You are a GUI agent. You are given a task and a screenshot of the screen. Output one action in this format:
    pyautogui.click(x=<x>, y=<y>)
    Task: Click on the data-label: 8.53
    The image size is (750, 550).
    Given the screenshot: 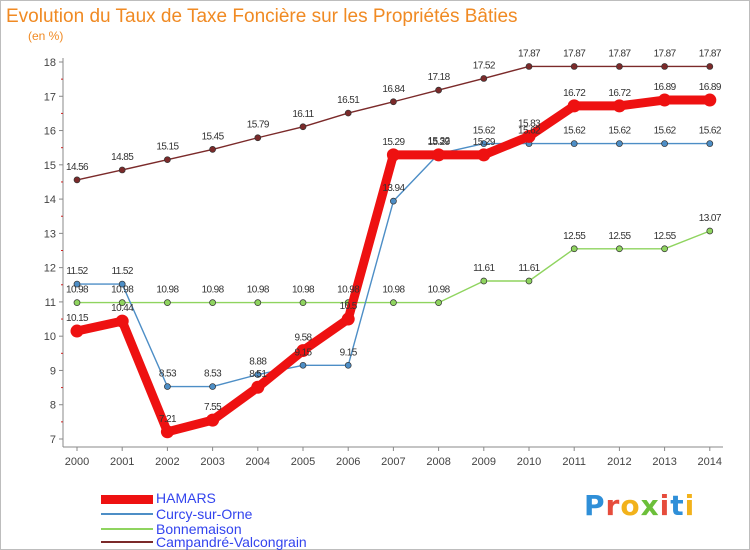 What is the action you would take?
    pyautogui.click(x=168, y=374)
    